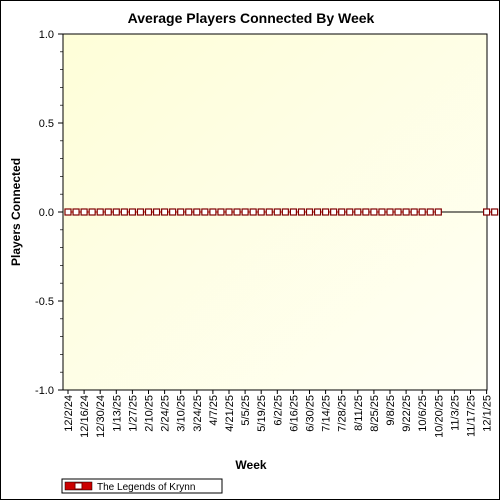  I want to click on x-tick-label: 11/3/25, so click(455, 413).